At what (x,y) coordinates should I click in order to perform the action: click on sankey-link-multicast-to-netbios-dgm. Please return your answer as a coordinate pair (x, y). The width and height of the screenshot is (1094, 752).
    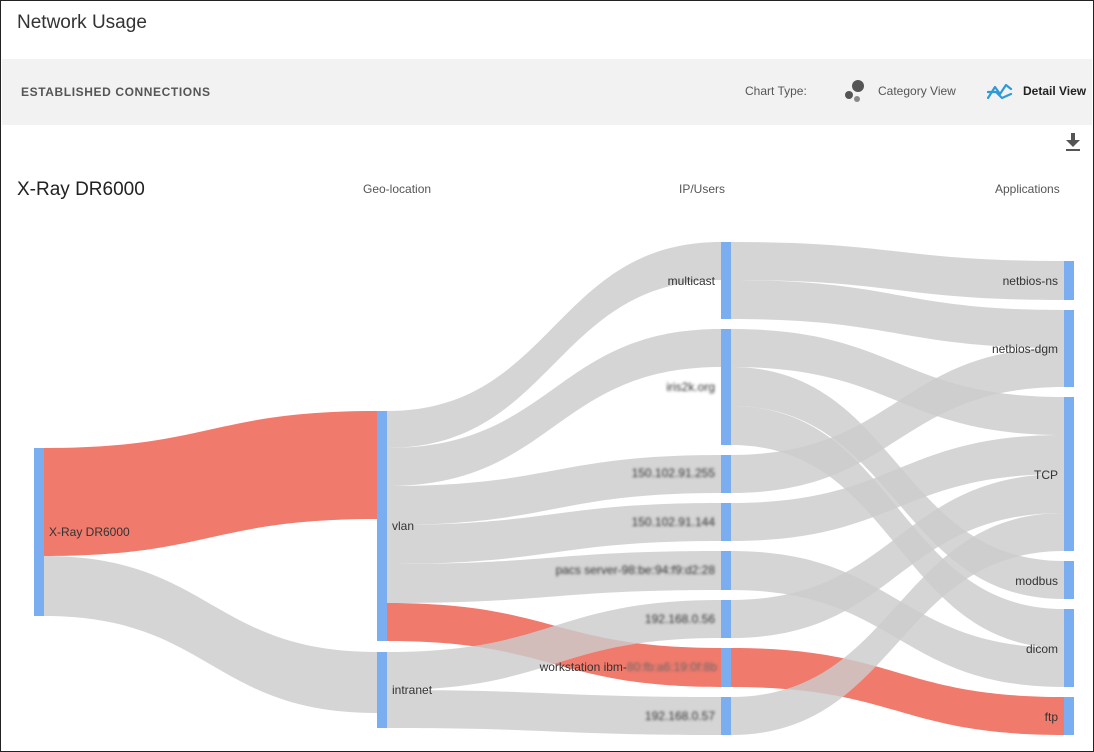
    Looking at the image, I should click on (897, 314).